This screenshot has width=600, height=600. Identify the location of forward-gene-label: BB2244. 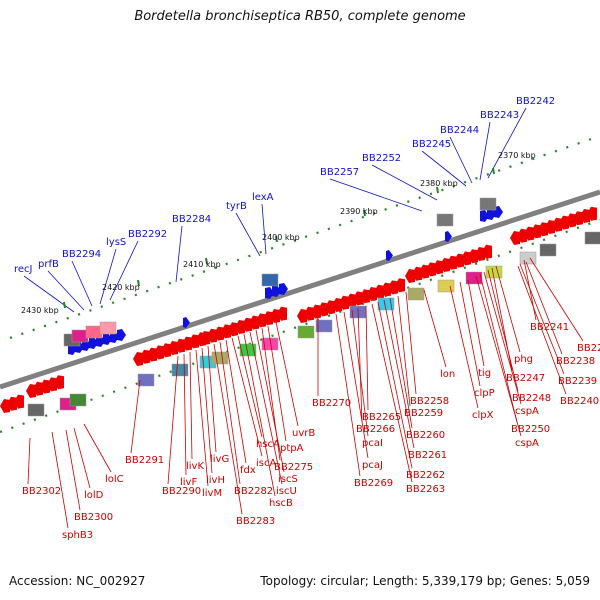
(459, 130).